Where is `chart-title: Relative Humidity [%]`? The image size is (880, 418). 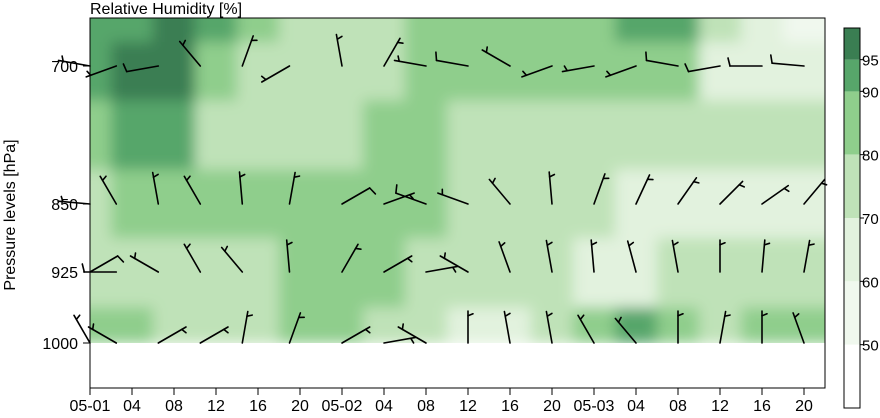
chart-title: Relative Humidity [%] is located at coordinates (166, 9).